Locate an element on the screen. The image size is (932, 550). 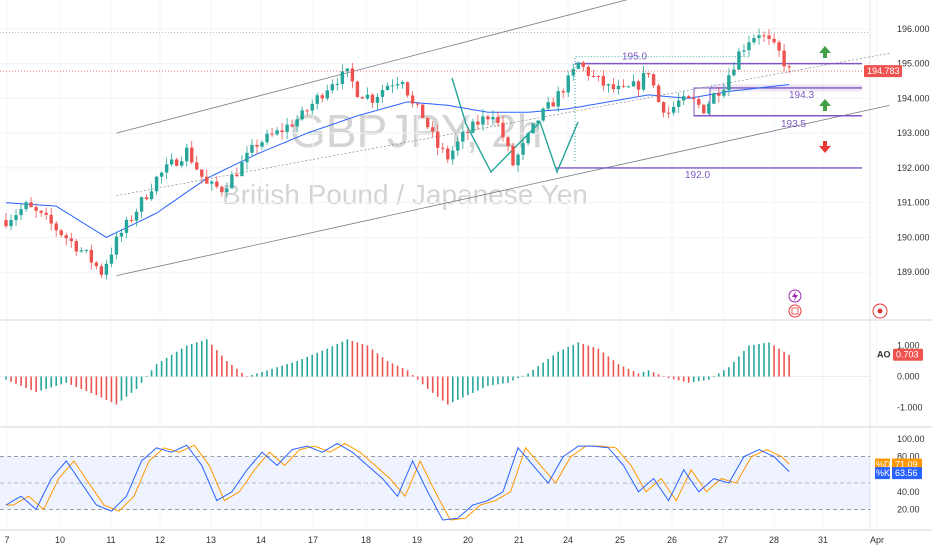
time-tick-label: 12 is located at coordinates (160, 540).